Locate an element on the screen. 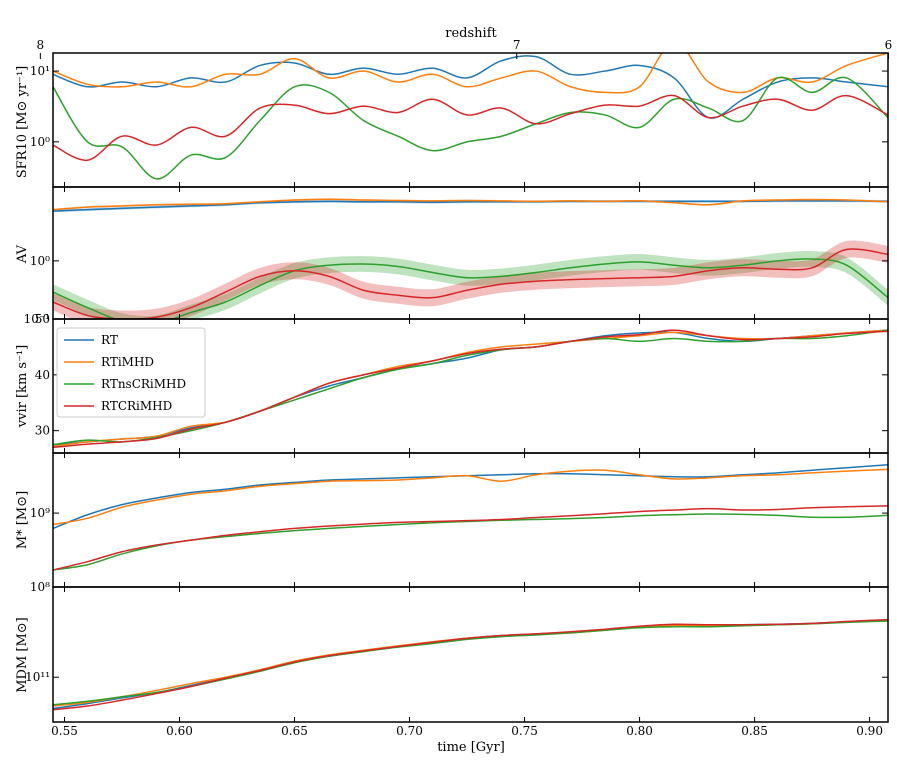  x-tick-label-5: 0.80 is located at coordinates (639, 731).